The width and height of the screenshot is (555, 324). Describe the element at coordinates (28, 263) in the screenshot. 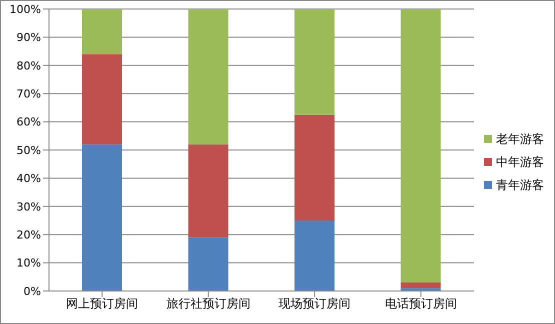

I see `y-tick-label: 10%` at that location.